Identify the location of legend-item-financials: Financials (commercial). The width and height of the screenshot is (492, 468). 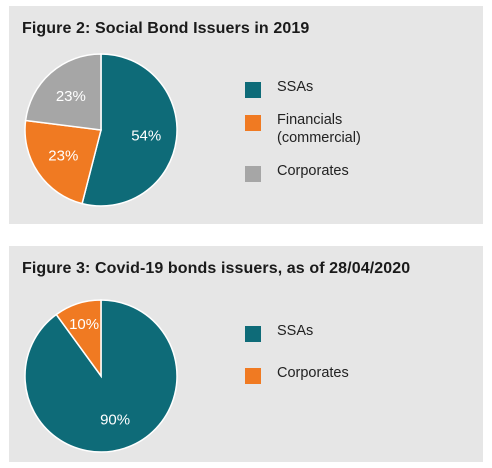
(303, 129).